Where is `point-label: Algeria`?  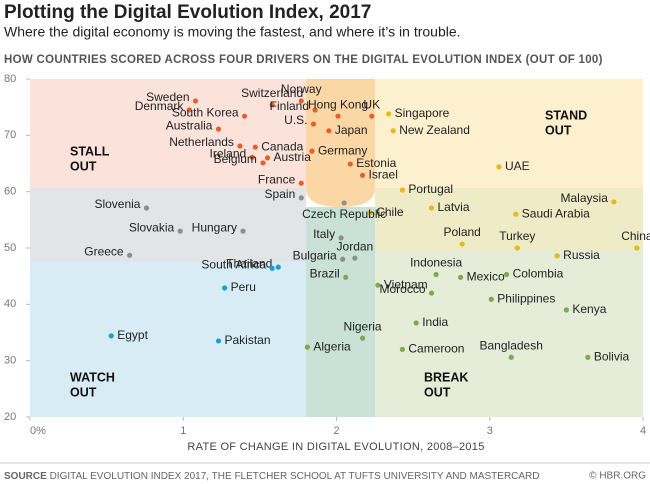
point-label: Algeria is located at coordinates (332, 346).